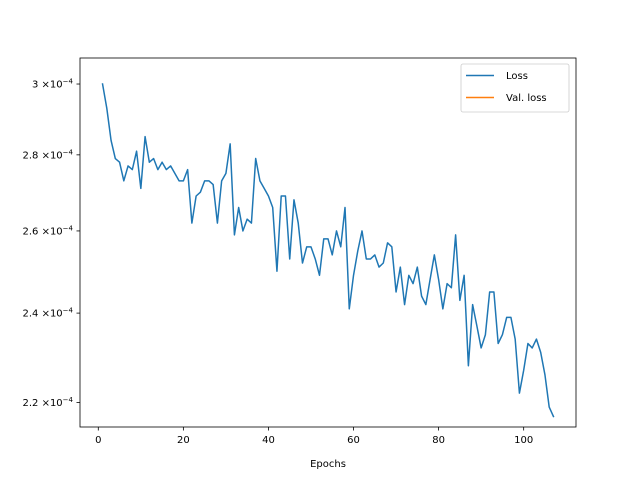 The height and width of the screenshot is (480, 640). Describe the element at coordinates (98, 440) in the screenshot. I see `x-tick-label: 0` at that location.